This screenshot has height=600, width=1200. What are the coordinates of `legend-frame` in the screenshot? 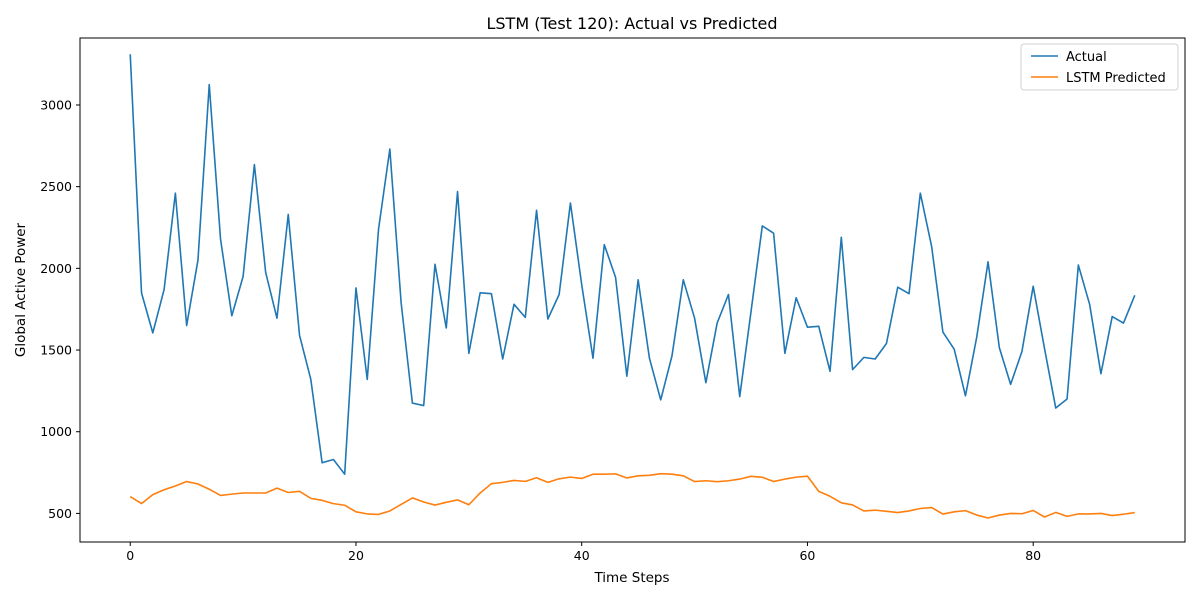 It's located at (1099, 67).